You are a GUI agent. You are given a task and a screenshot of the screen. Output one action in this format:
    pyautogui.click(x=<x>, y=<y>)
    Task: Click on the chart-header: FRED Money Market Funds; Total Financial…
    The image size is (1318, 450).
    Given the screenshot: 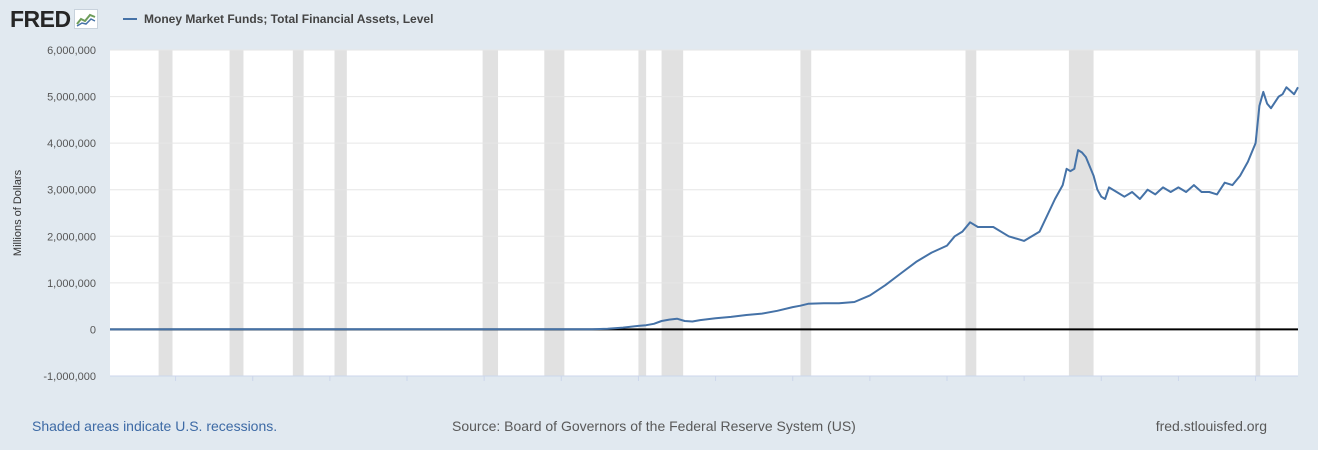 What is the action you would take?
    pyautogui.click(x=659, y=20)
    